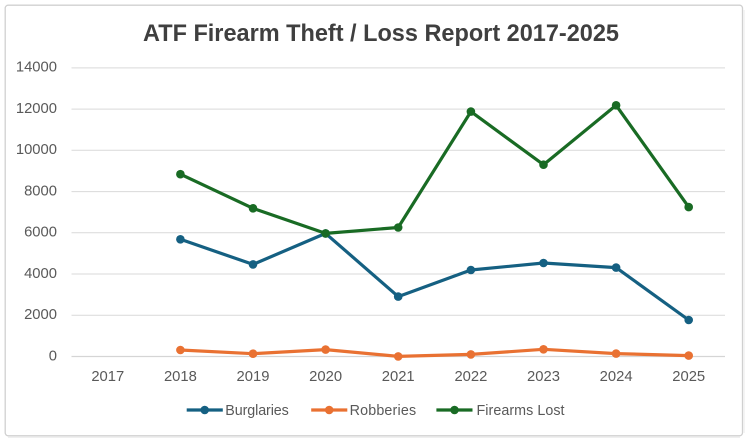  What do you see at coordinates (521, 411) in the screenshot?
I see `svg-text: Firearms Lost` at bounding box center [521, 411].